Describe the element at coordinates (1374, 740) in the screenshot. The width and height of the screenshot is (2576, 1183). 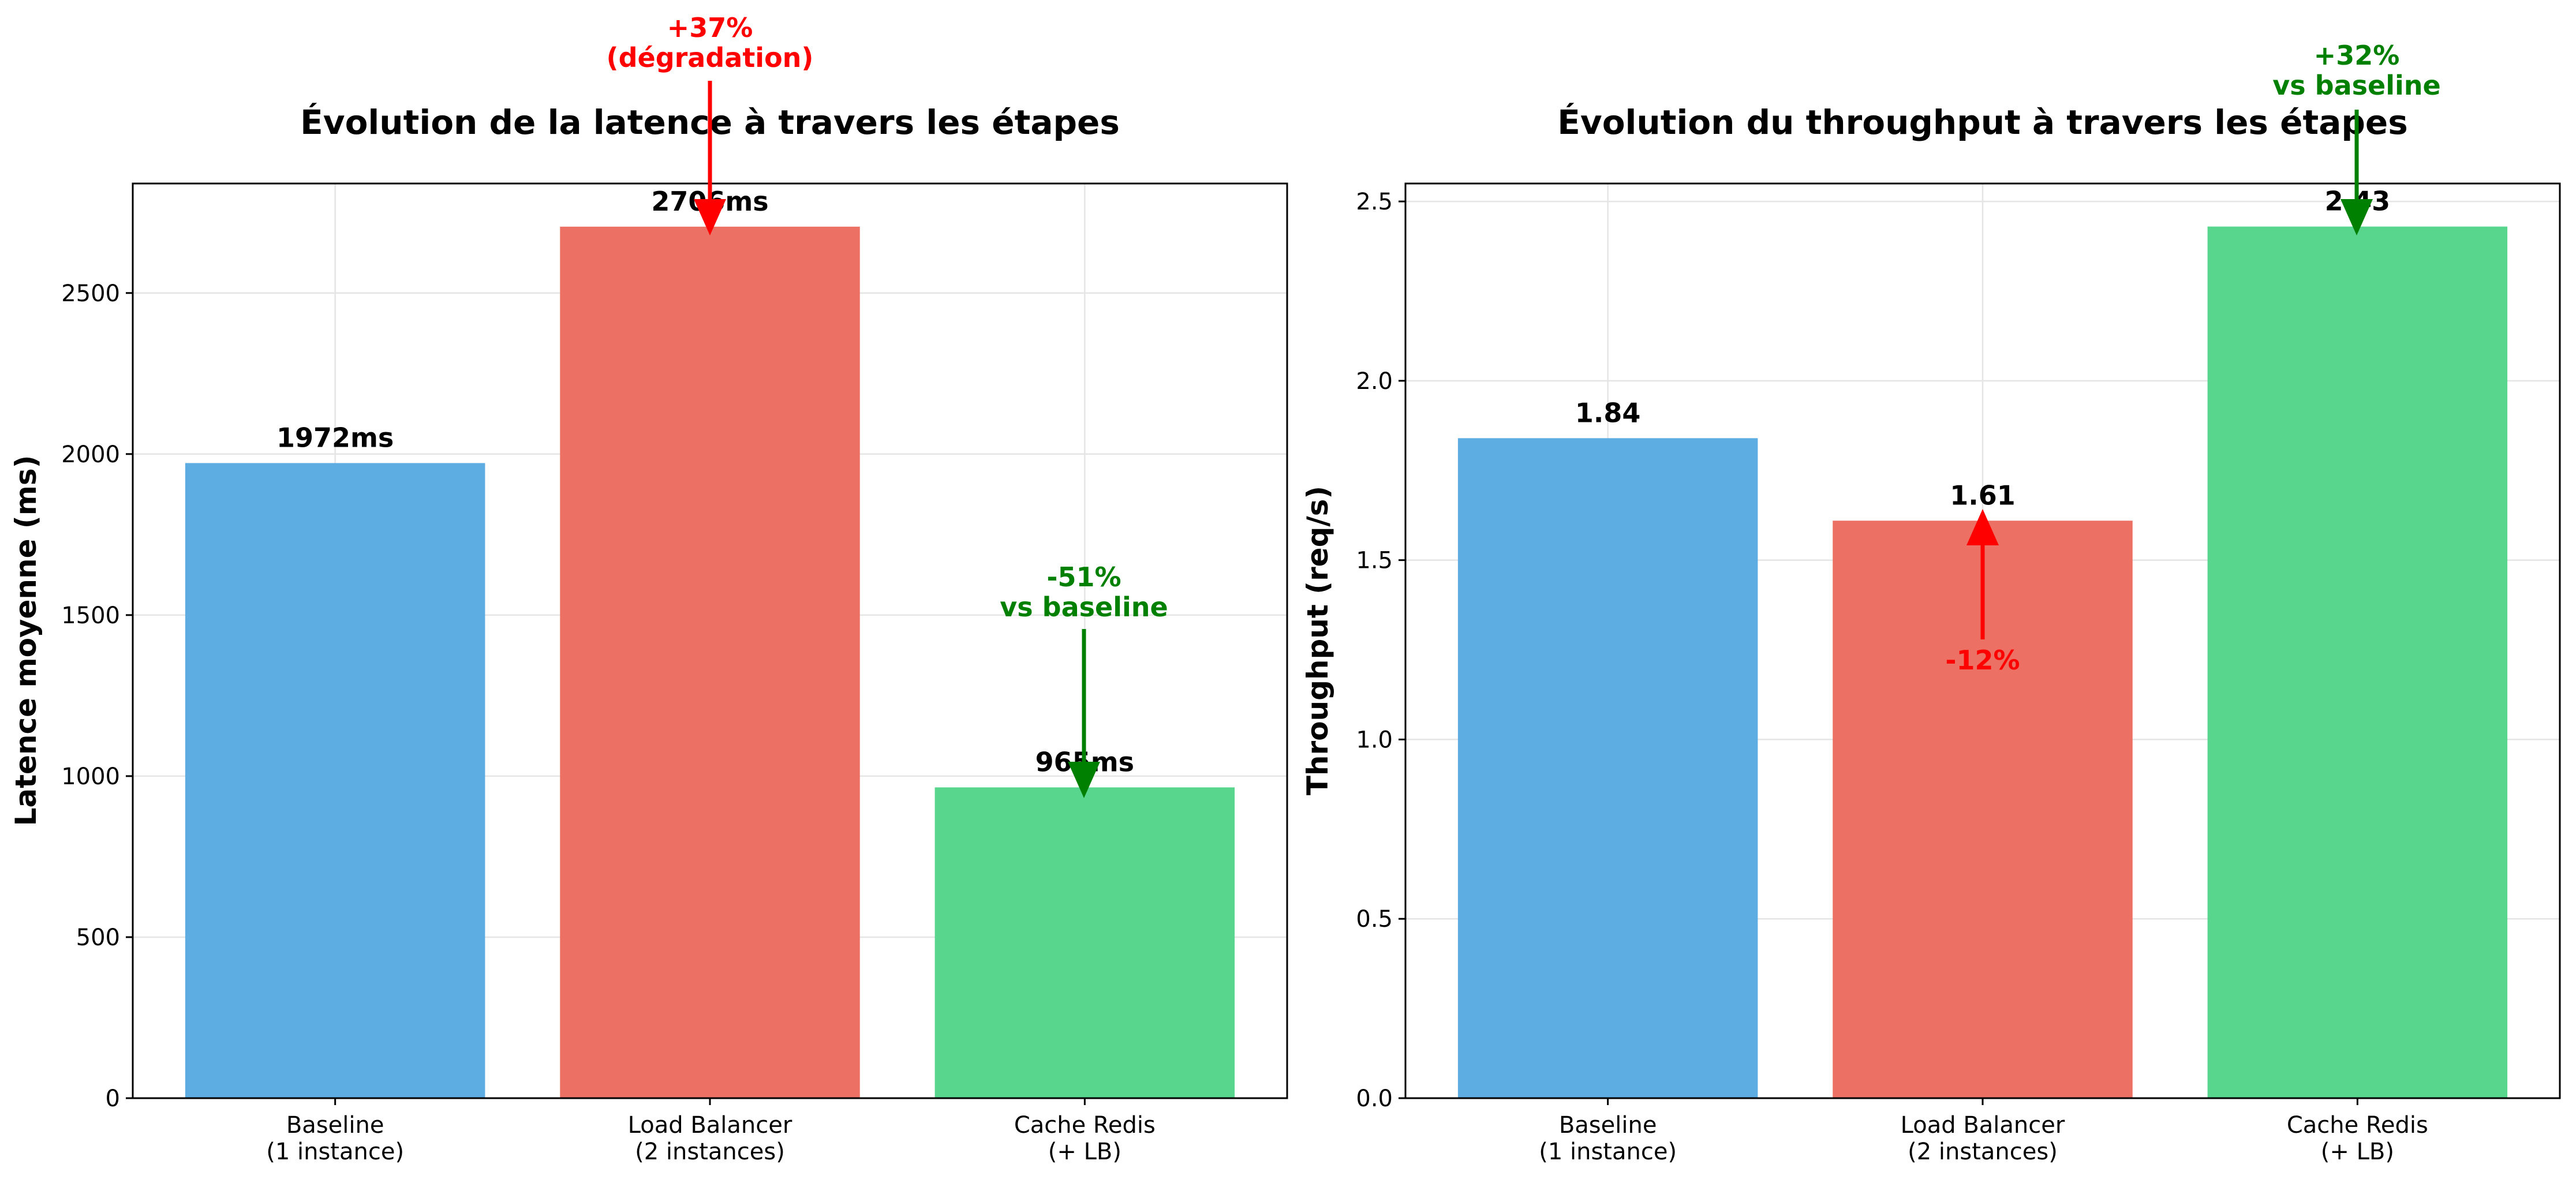
I see `y-tick-label: 1.0` at that location.